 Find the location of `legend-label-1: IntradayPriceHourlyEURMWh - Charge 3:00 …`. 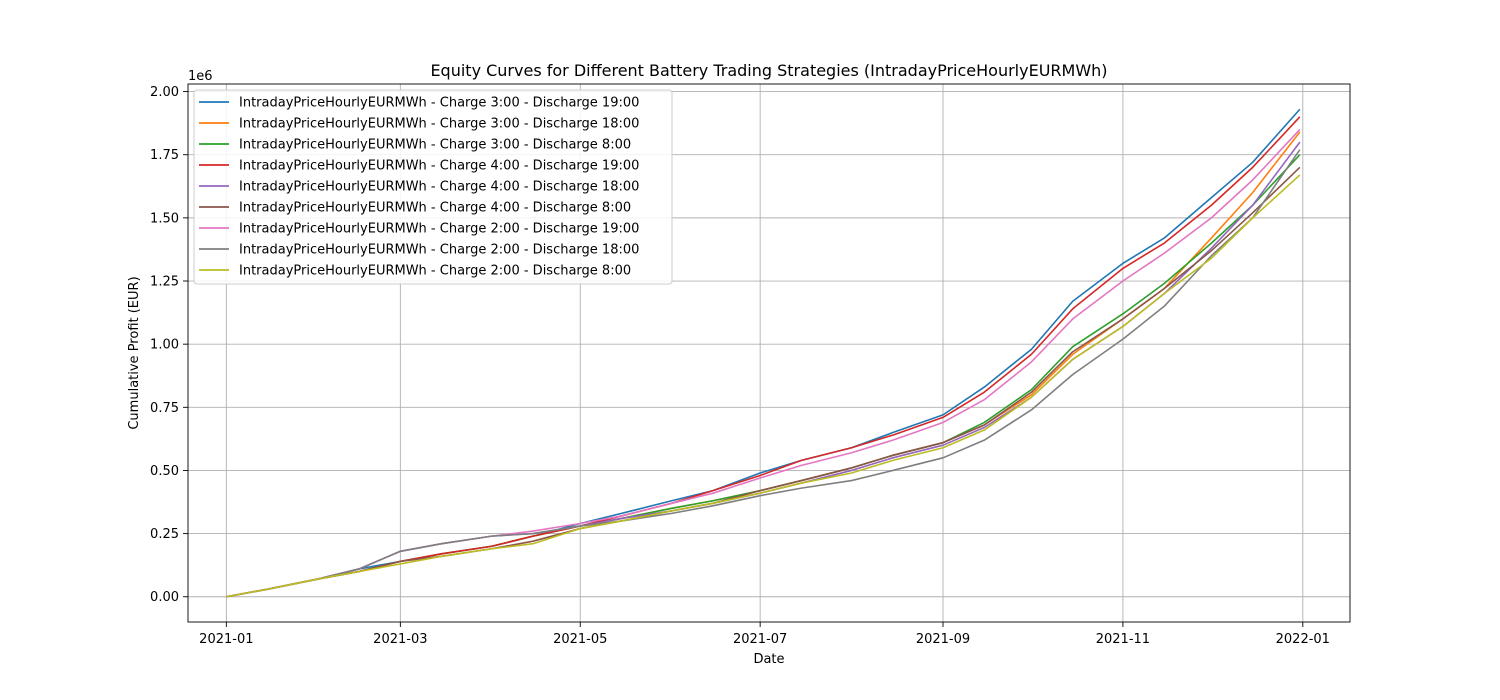

legend-label-1: IntradayPriceHourlyEURMWh - Charge 3:00 … is located at coordinates (439, 103).